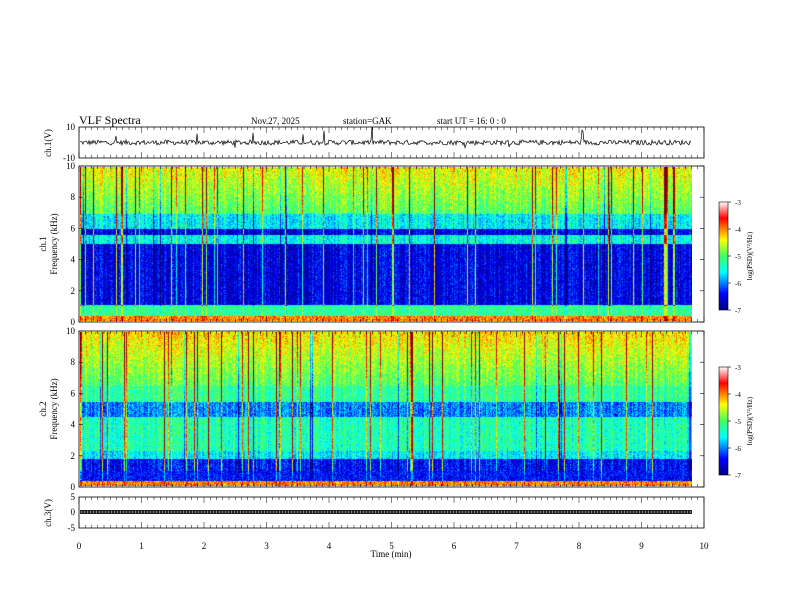 This screenshot has height=612, width=792. Describe the element at coordinates (738, 284) in the screenshot. I see `ch1-colorbar-tick: -6` at that location.